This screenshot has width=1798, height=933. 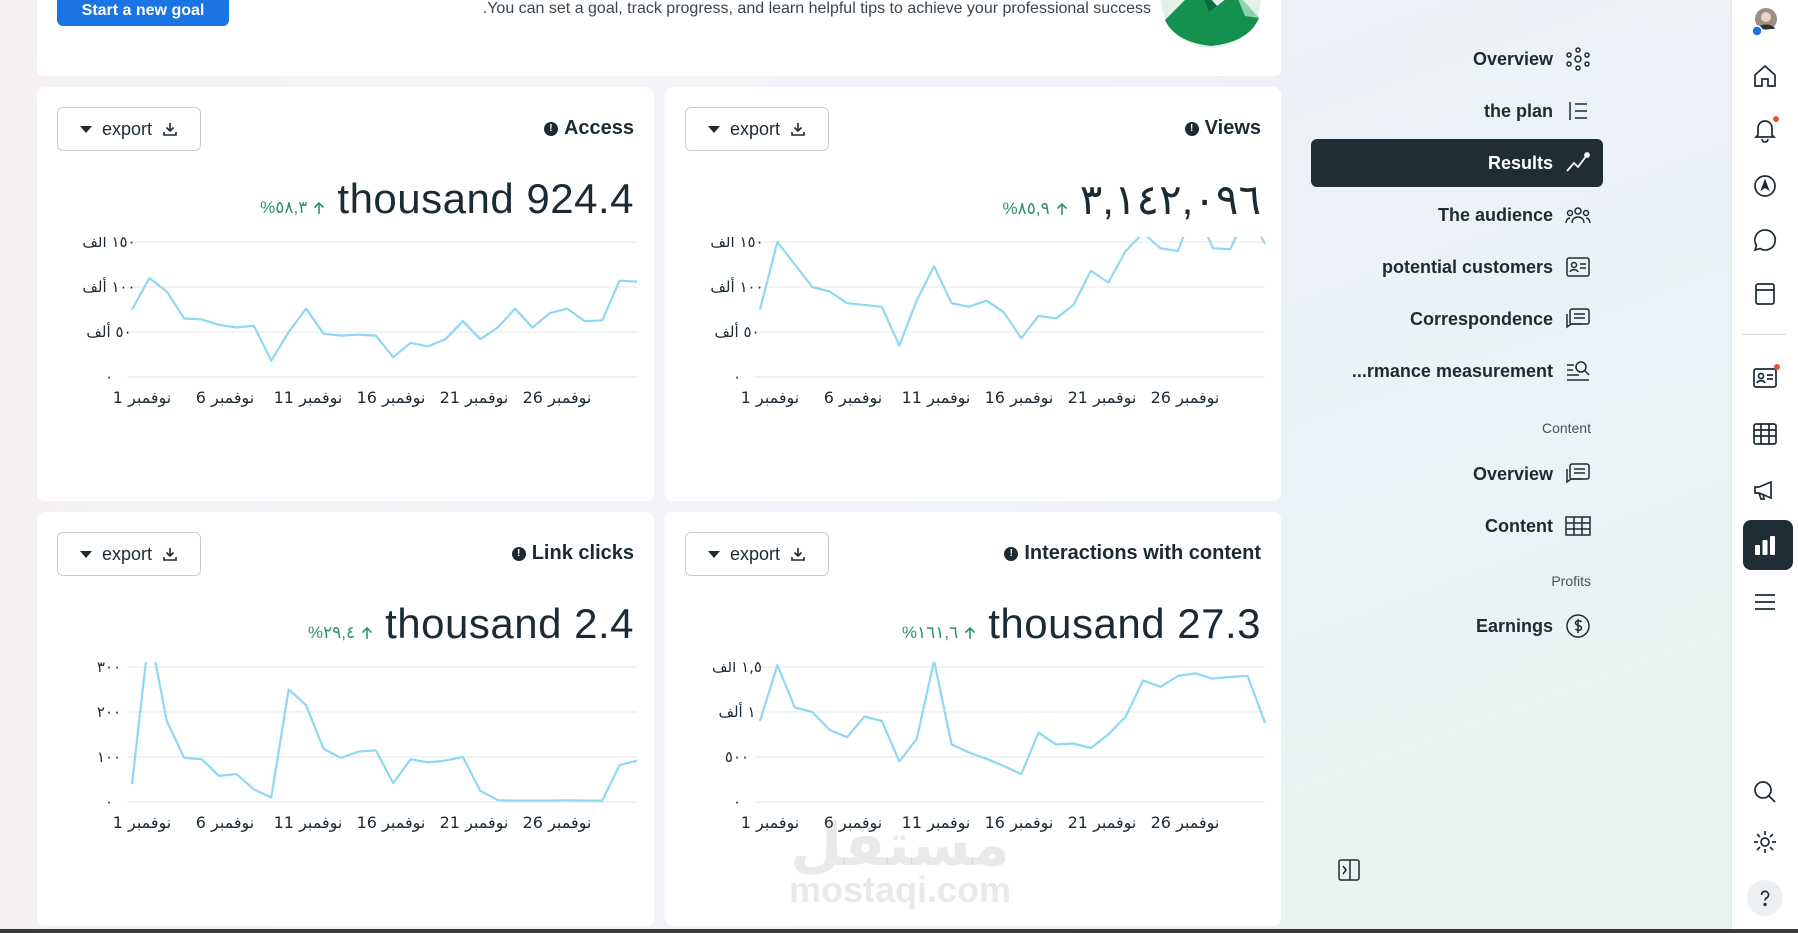 I want to click on nav-label: Correspondence, so click(x=1481, y=318).